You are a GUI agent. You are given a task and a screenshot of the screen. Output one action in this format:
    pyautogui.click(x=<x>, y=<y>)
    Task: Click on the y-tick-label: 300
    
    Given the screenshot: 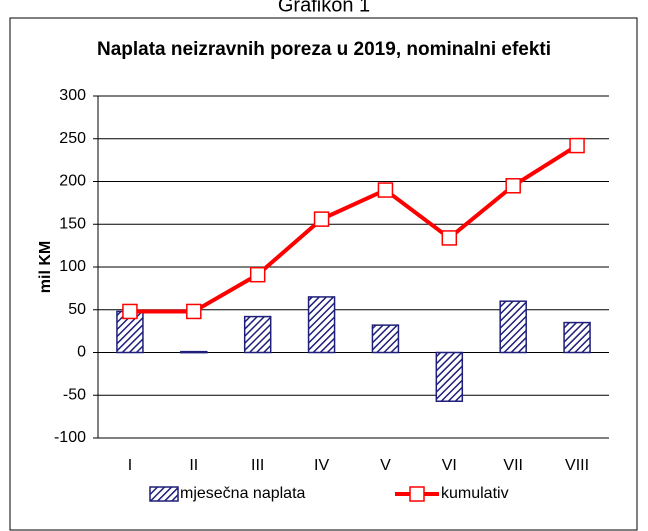 What is the action you would take?
    pyautogui.click(x=72, y=95)
    